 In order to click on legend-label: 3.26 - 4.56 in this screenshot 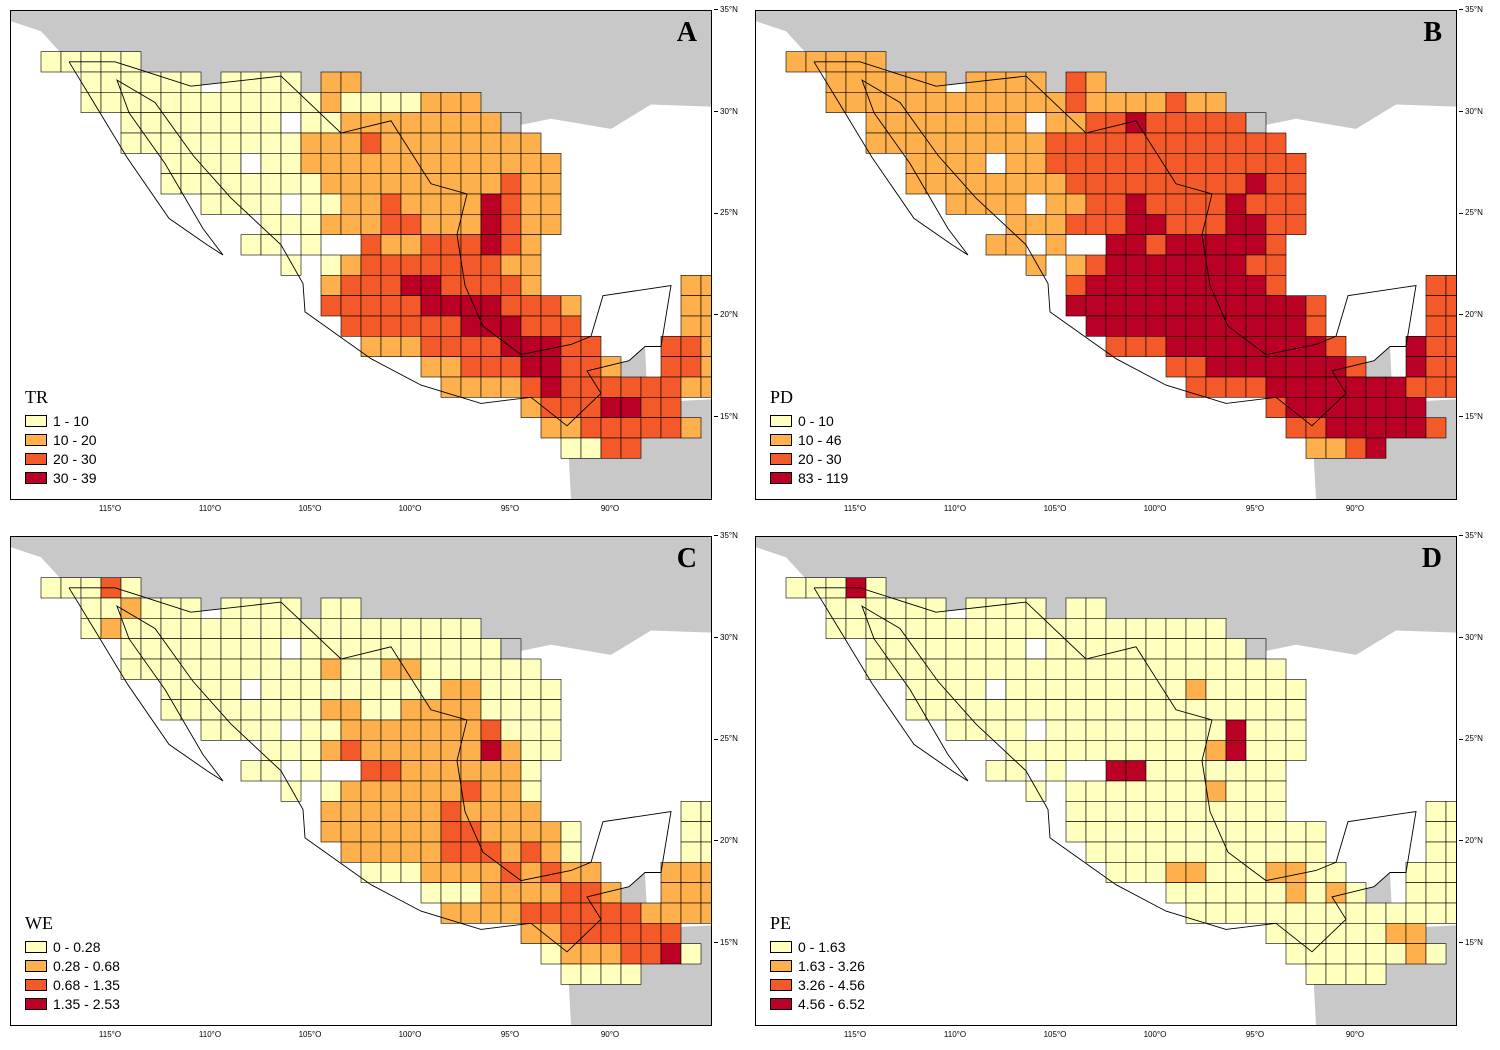, I will do `click(831, 984)`.